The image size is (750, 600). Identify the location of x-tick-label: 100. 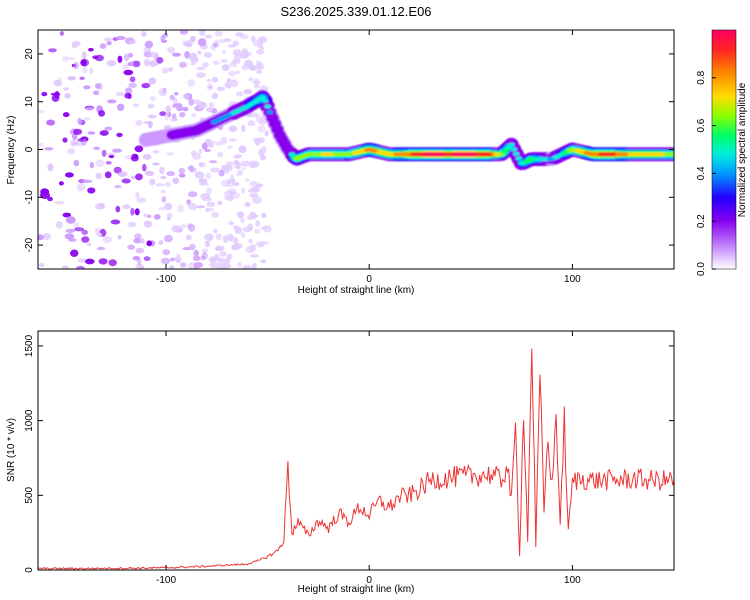
(572, 580).